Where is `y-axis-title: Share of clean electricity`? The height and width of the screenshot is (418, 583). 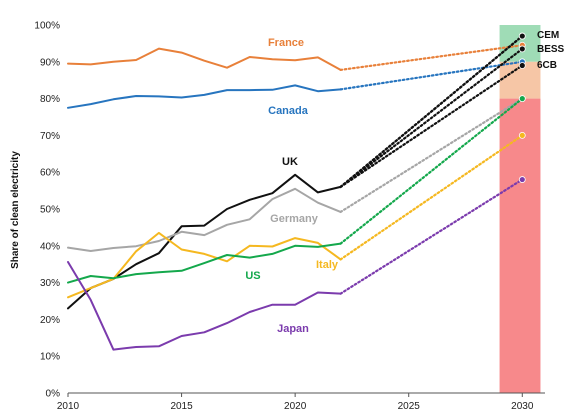
y-axis-title: Share of clean electricity is located at coordinates (15, 210).